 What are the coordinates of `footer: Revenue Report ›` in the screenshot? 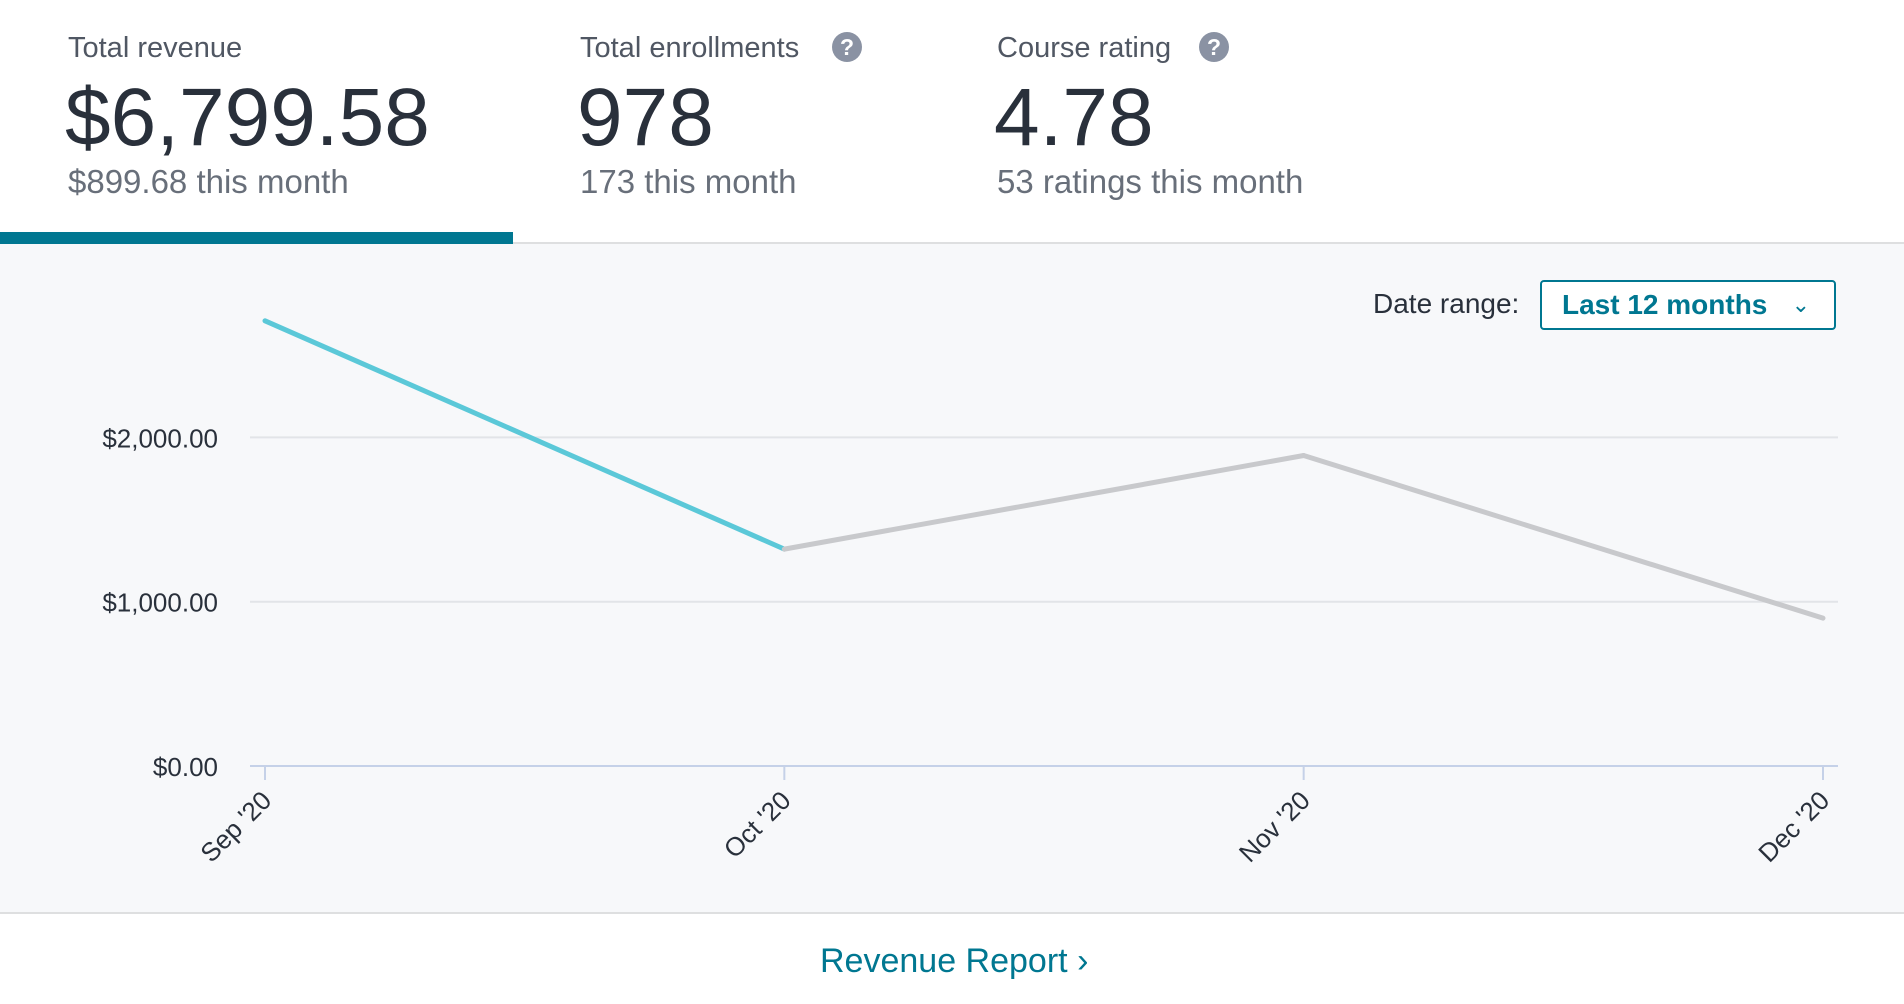 It's located at (952, 958).